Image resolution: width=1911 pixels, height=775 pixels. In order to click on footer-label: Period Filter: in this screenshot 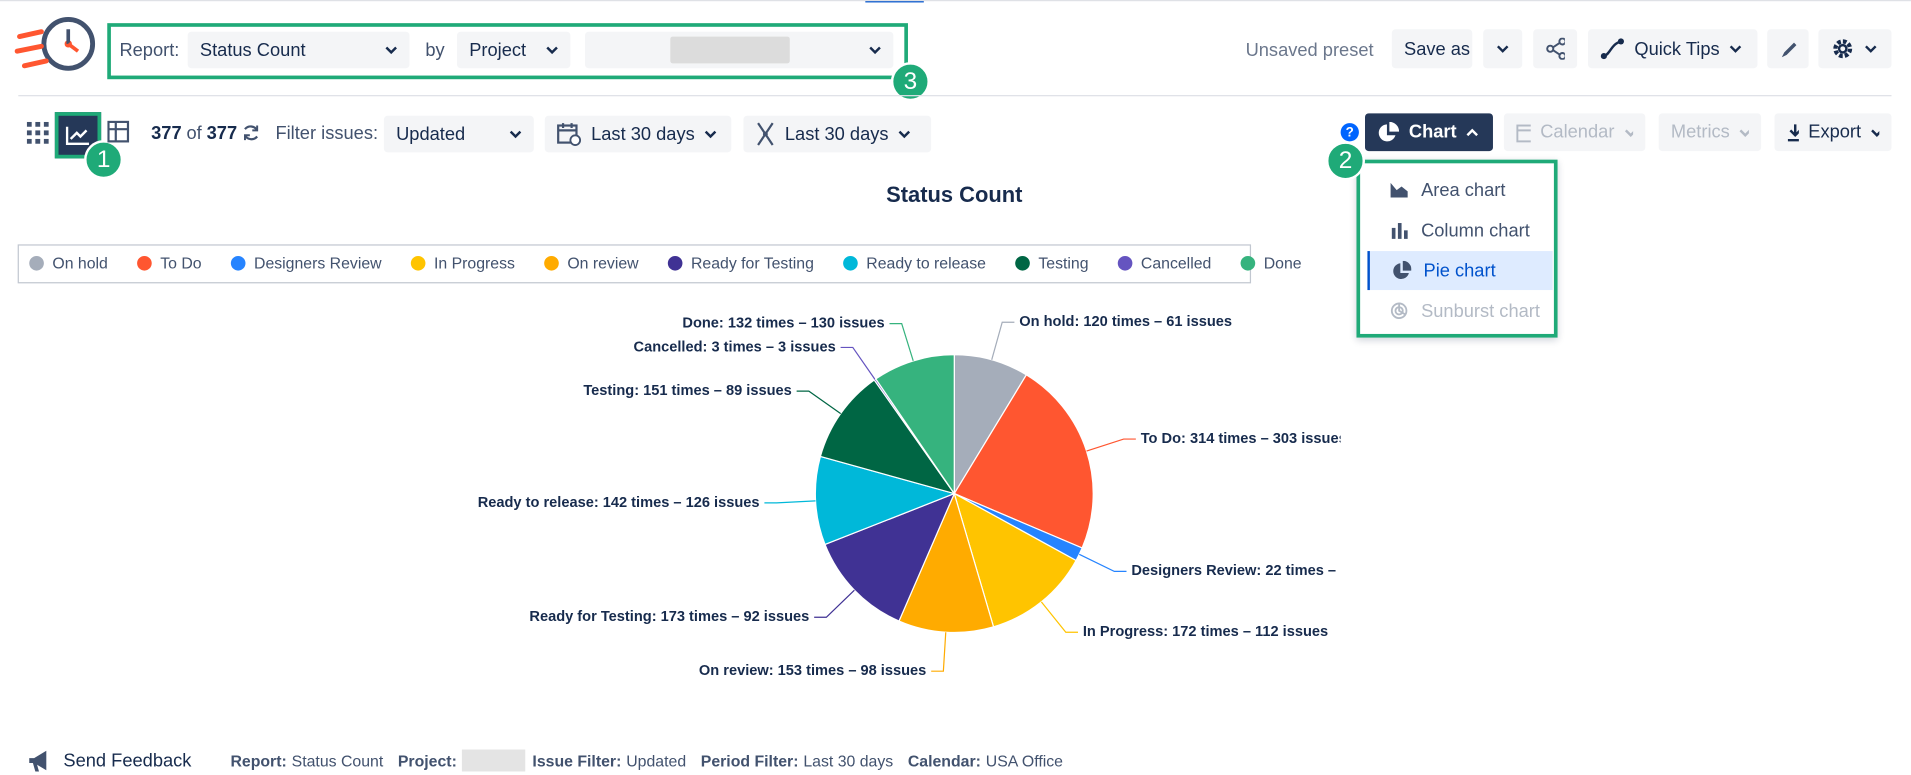, I will do `click(749, 760)`.